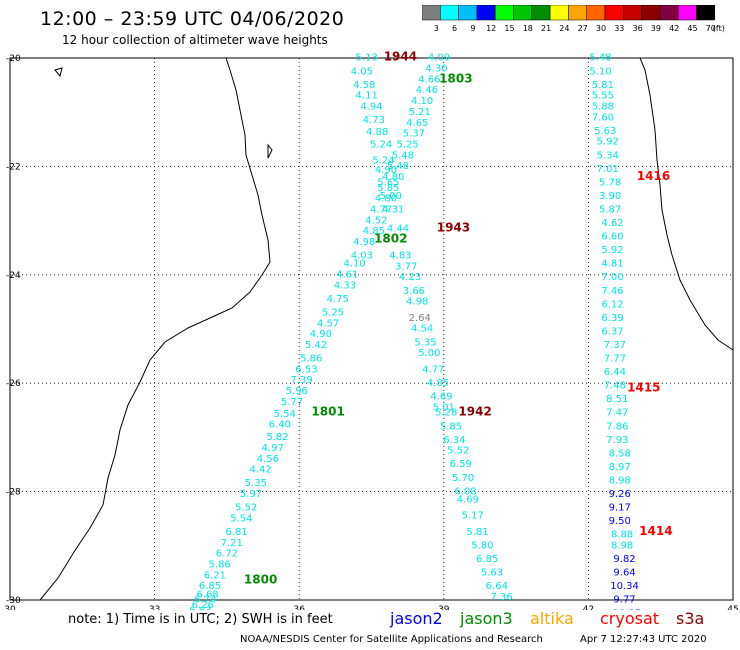 Image resolution: width=740 pixels, height=650 pixels. What do you see at coordinates (377, 132) in the screenshot?
I see `wave-height-label: 4.88` at bounding box center [377, 132].